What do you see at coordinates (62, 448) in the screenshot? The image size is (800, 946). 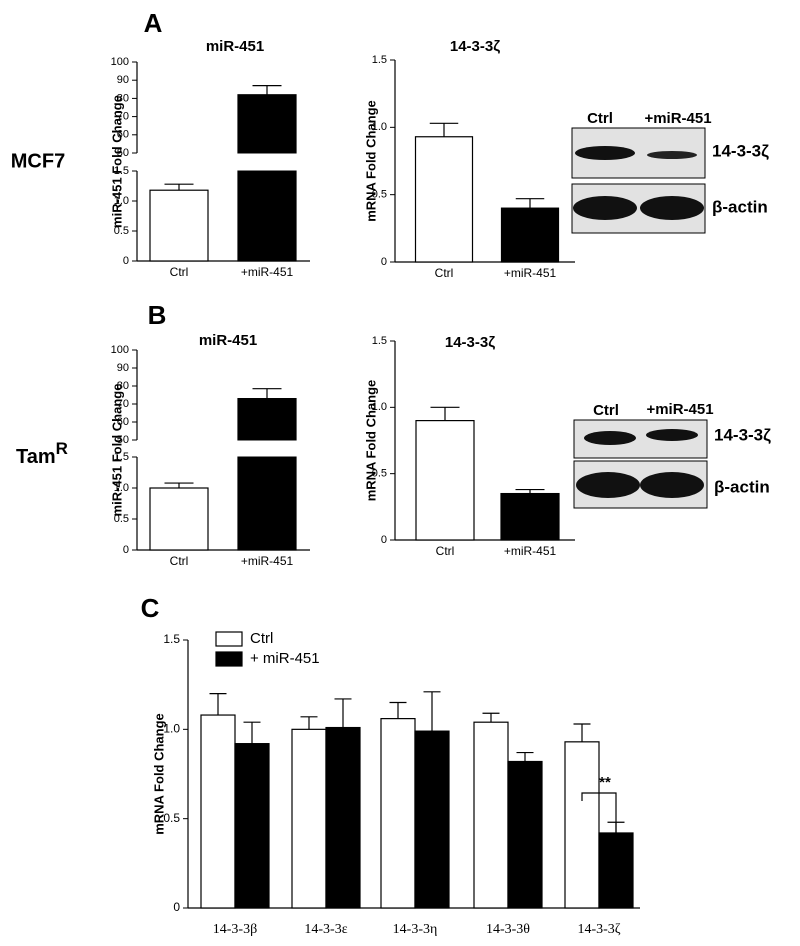 I see `row-label-sup: R` at bounding box center [62, 448].